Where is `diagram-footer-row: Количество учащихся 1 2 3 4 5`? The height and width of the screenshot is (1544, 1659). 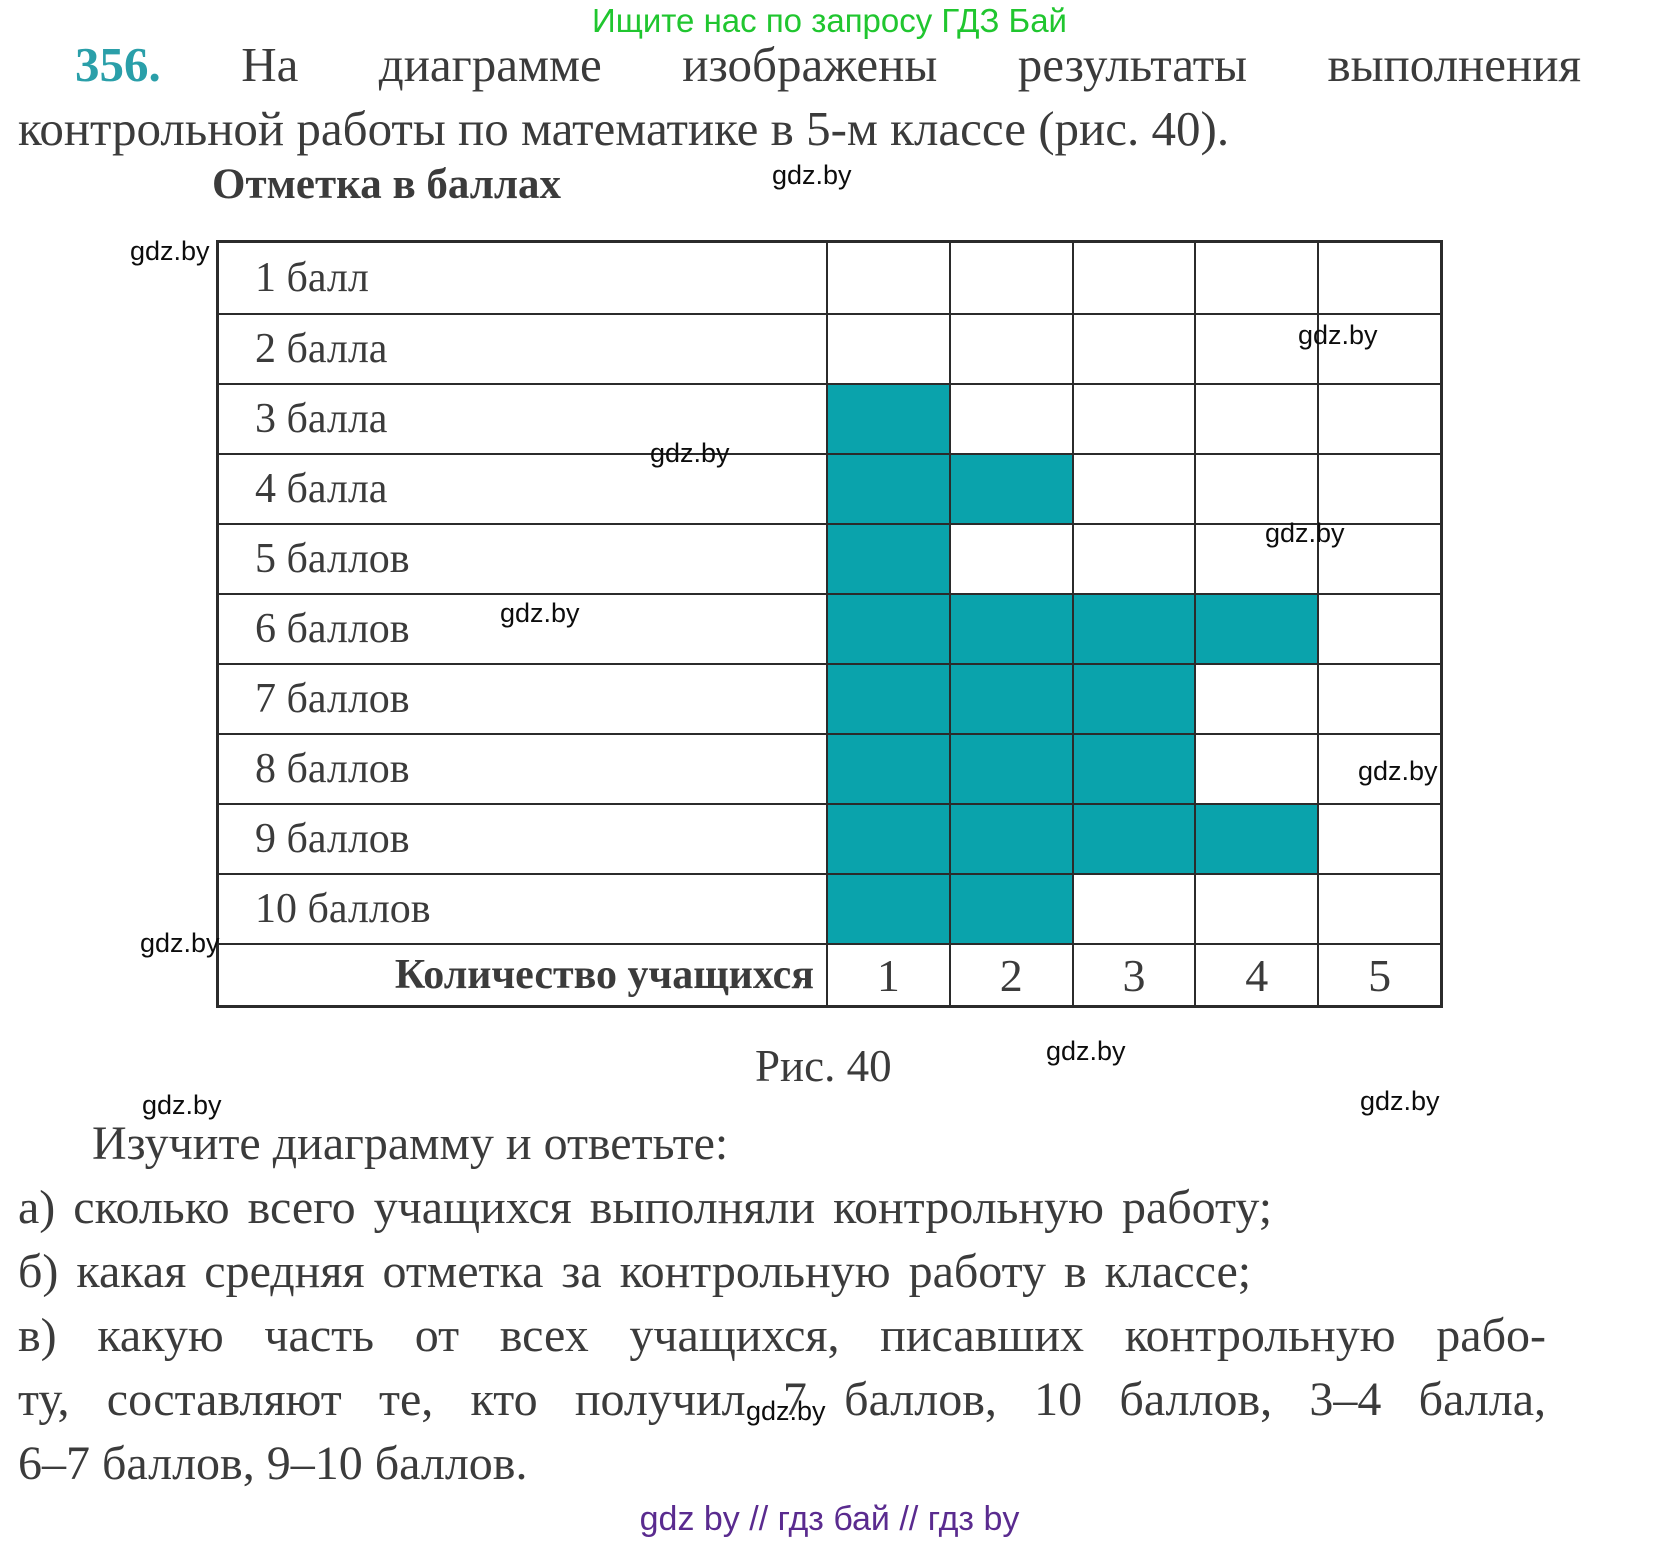
diagram-footer-row: Количество учащихся 1 2 3 4 5 is located at coordinates (829, 974).